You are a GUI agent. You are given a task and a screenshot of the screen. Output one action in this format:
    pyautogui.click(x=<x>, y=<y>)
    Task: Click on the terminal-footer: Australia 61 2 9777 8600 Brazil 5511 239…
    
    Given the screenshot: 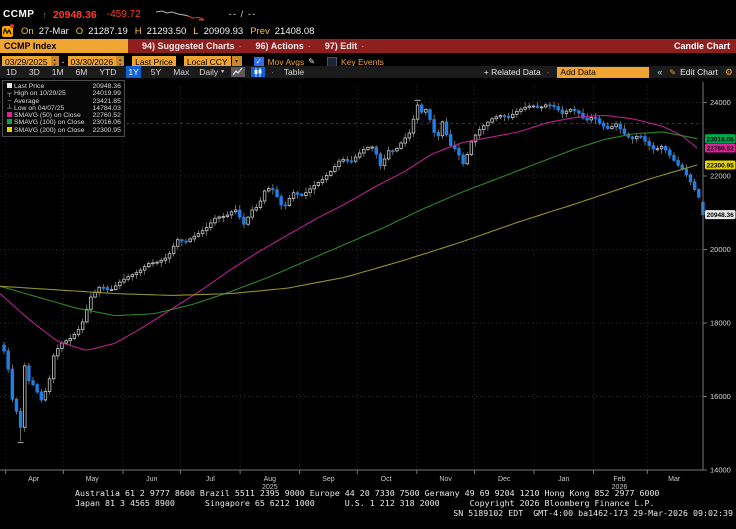 What is the action you would take?
    pyautogui.click(x=368, y=507)
    